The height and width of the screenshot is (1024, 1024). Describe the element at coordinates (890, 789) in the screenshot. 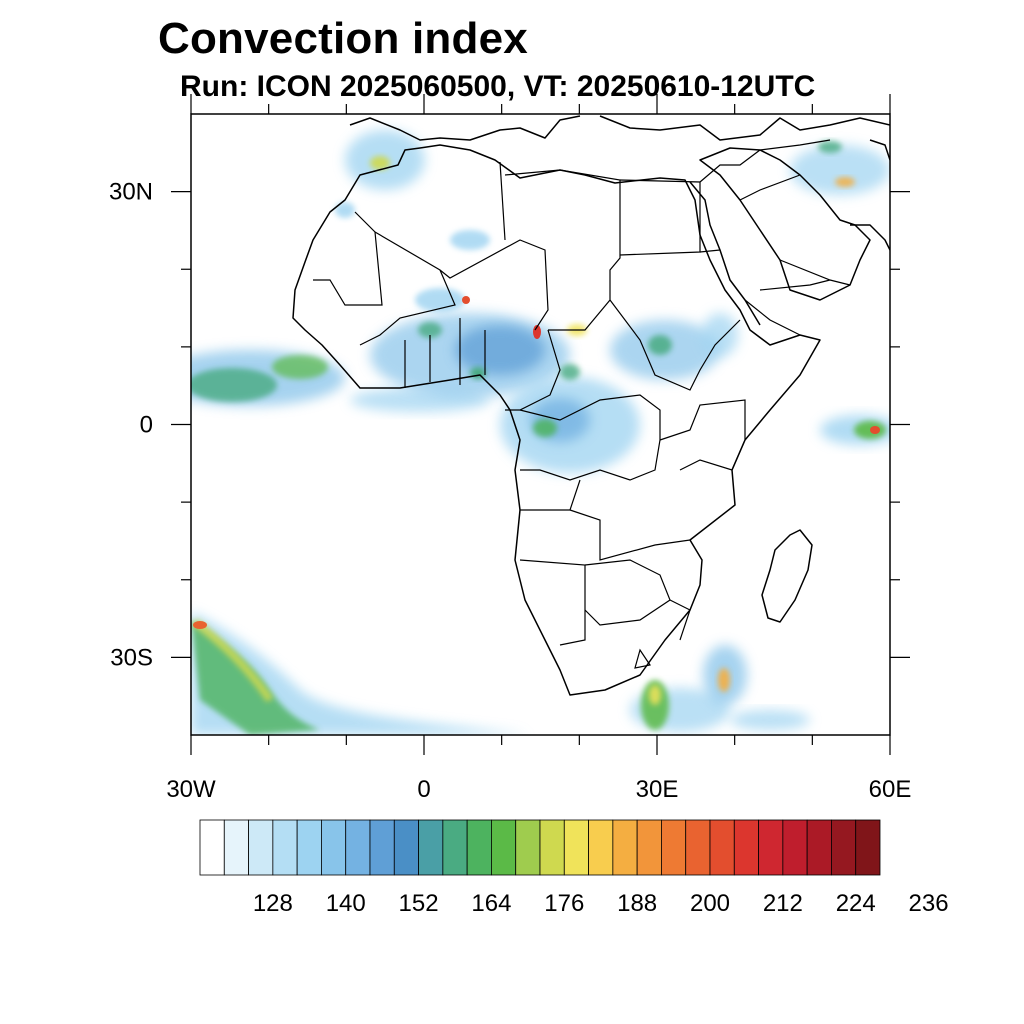

I see `x-tick-label: 60E` at that location.